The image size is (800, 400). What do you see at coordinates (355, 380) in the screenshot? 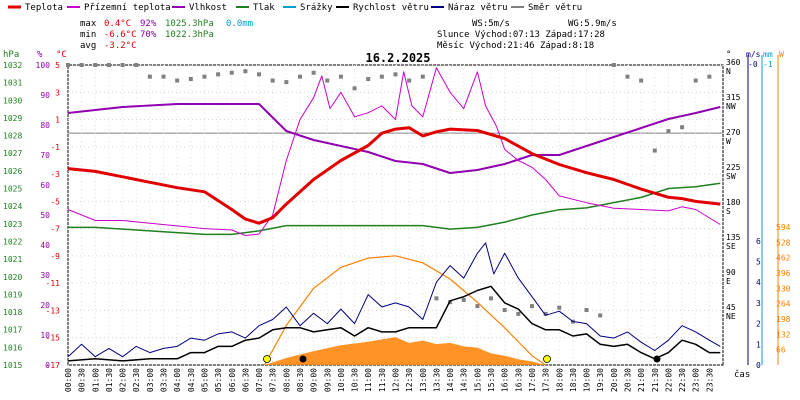
I see `x-tick-label: 10:30` at bounding box center [355, 380].